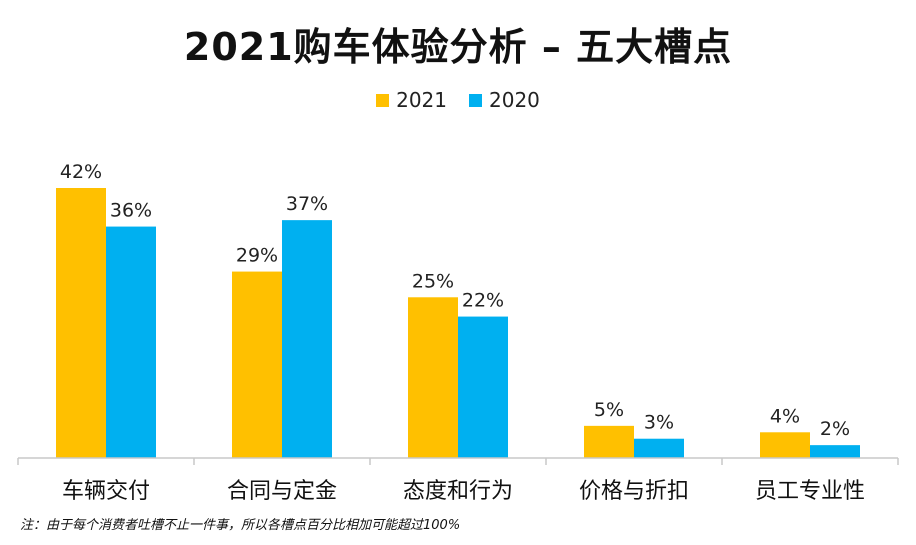  Describe the element at coordinates (240, 525) in the screenshot. I see `footnote: 注：由于每个消费者吐槽不止一件事，所以各槽点百分比相加可能超过100%` at that location.